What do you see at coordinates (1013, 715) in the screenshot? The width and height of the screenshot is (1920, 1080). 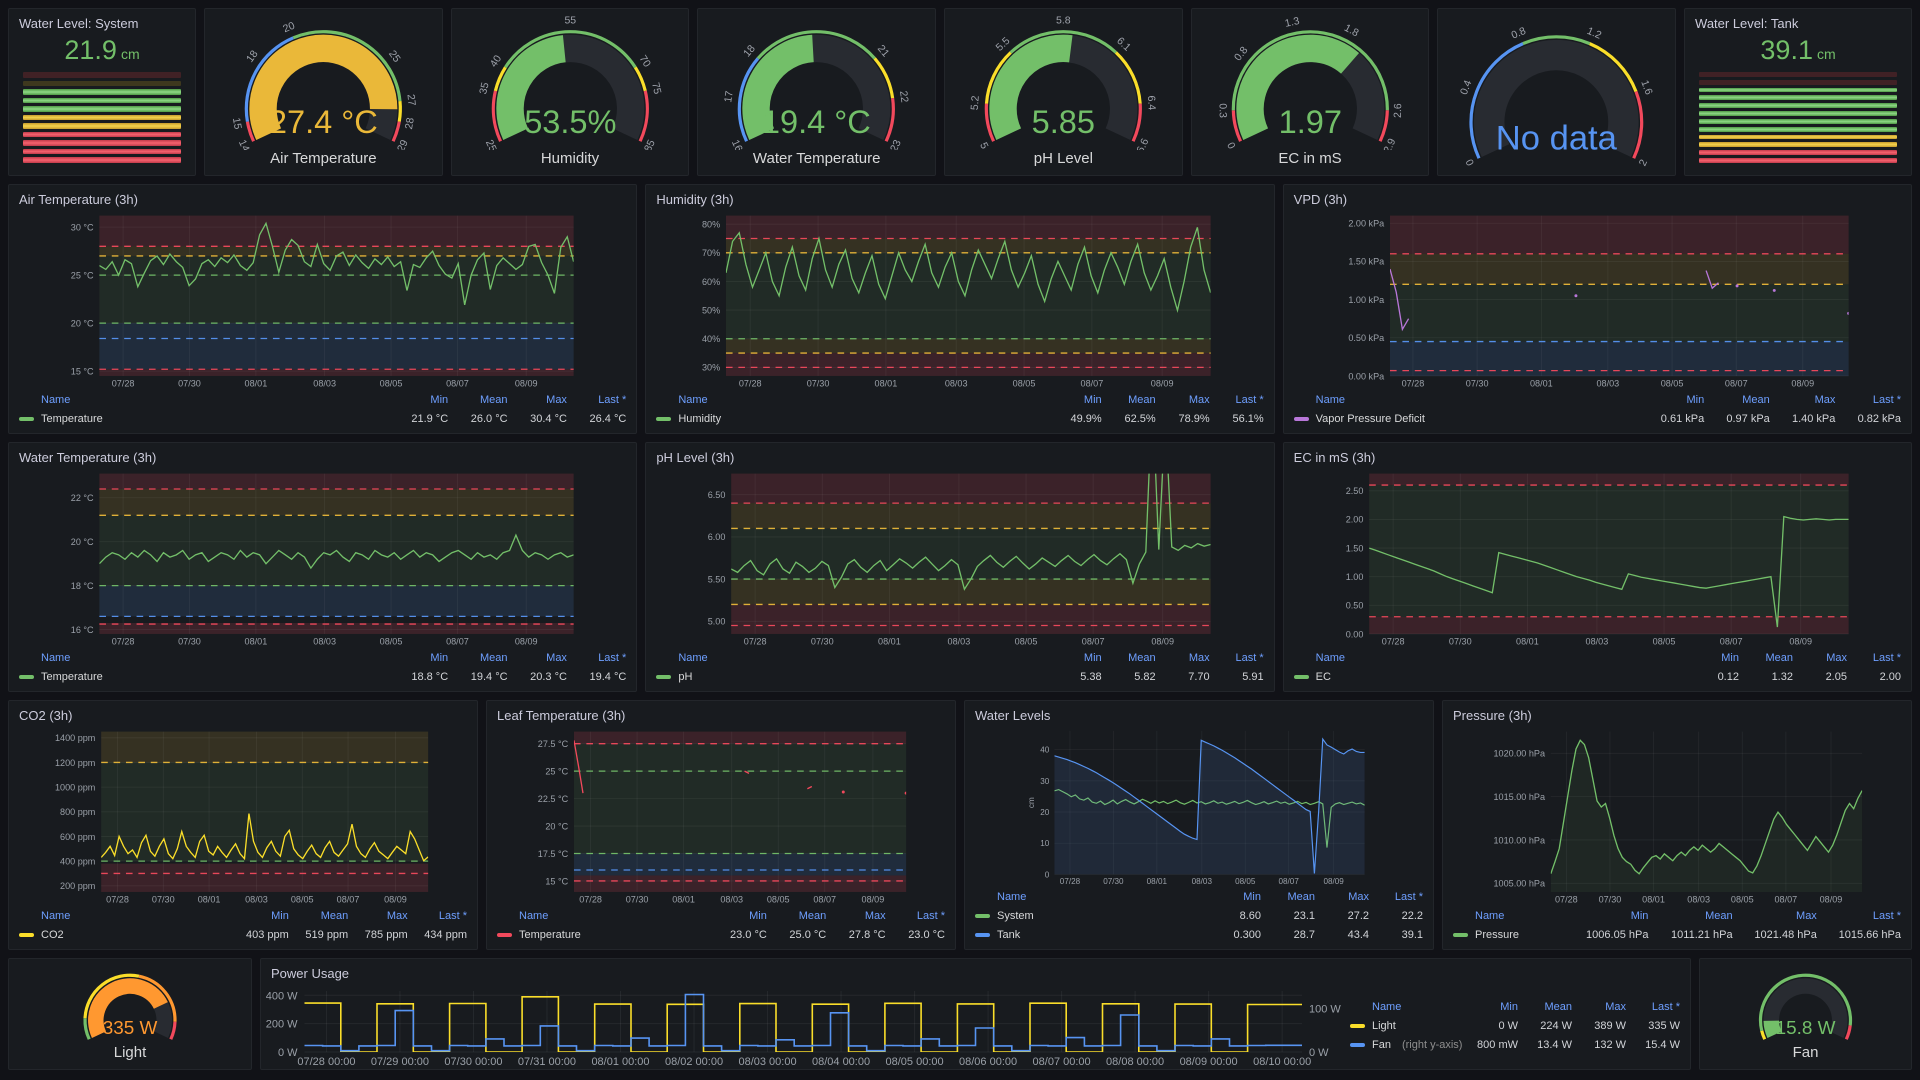 I see `panel-title: Water Levels` at bounding box center [1013, 715].